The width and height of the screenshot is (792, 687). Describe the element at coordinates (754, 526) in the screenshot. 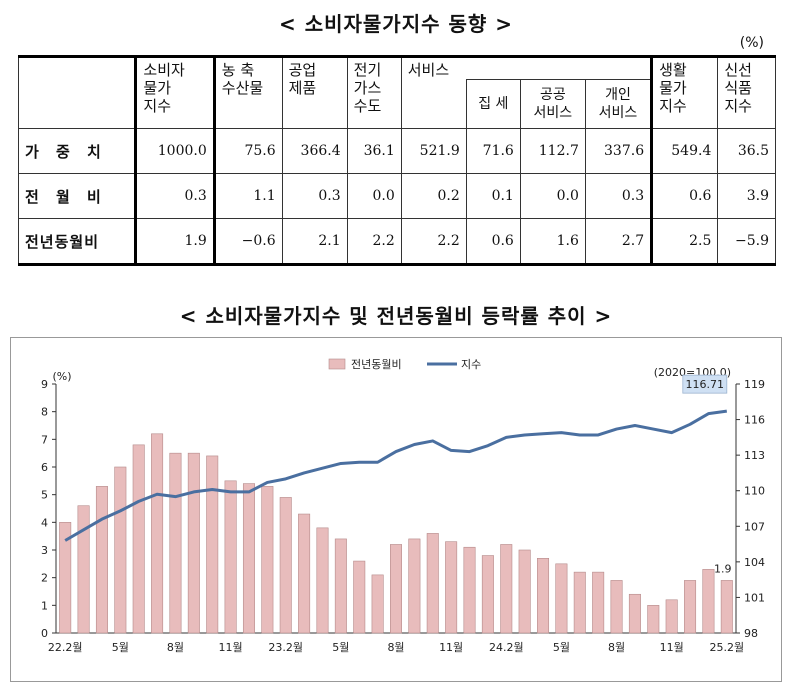

I see `right-tick-label: 107` at that location.